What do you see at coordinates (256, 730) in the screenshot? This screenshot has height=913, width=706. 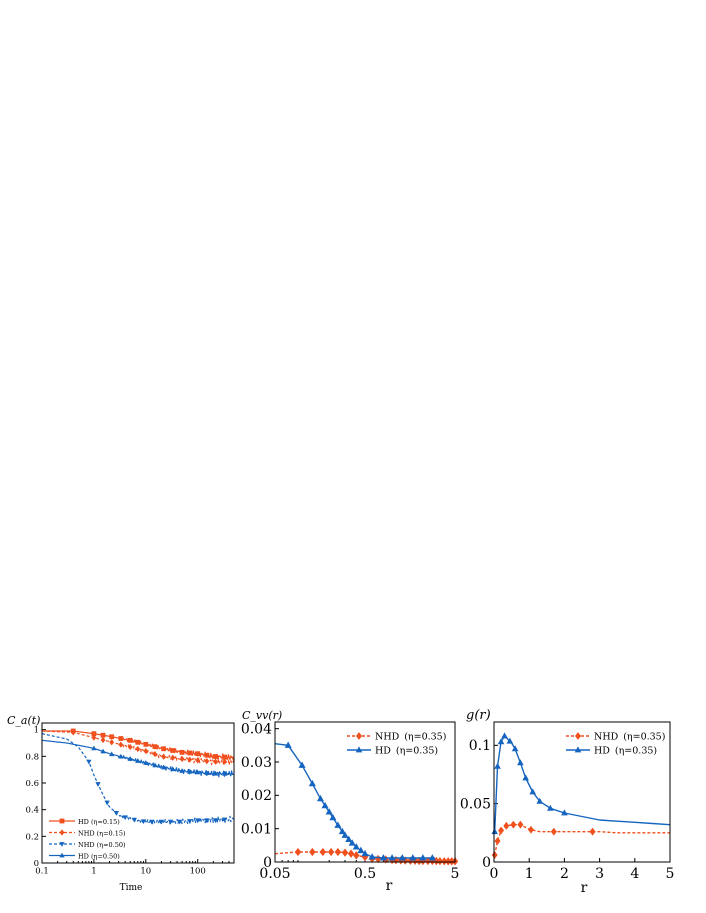 I see `y-tick-label: 0.04` at bounding box center [256, 730].